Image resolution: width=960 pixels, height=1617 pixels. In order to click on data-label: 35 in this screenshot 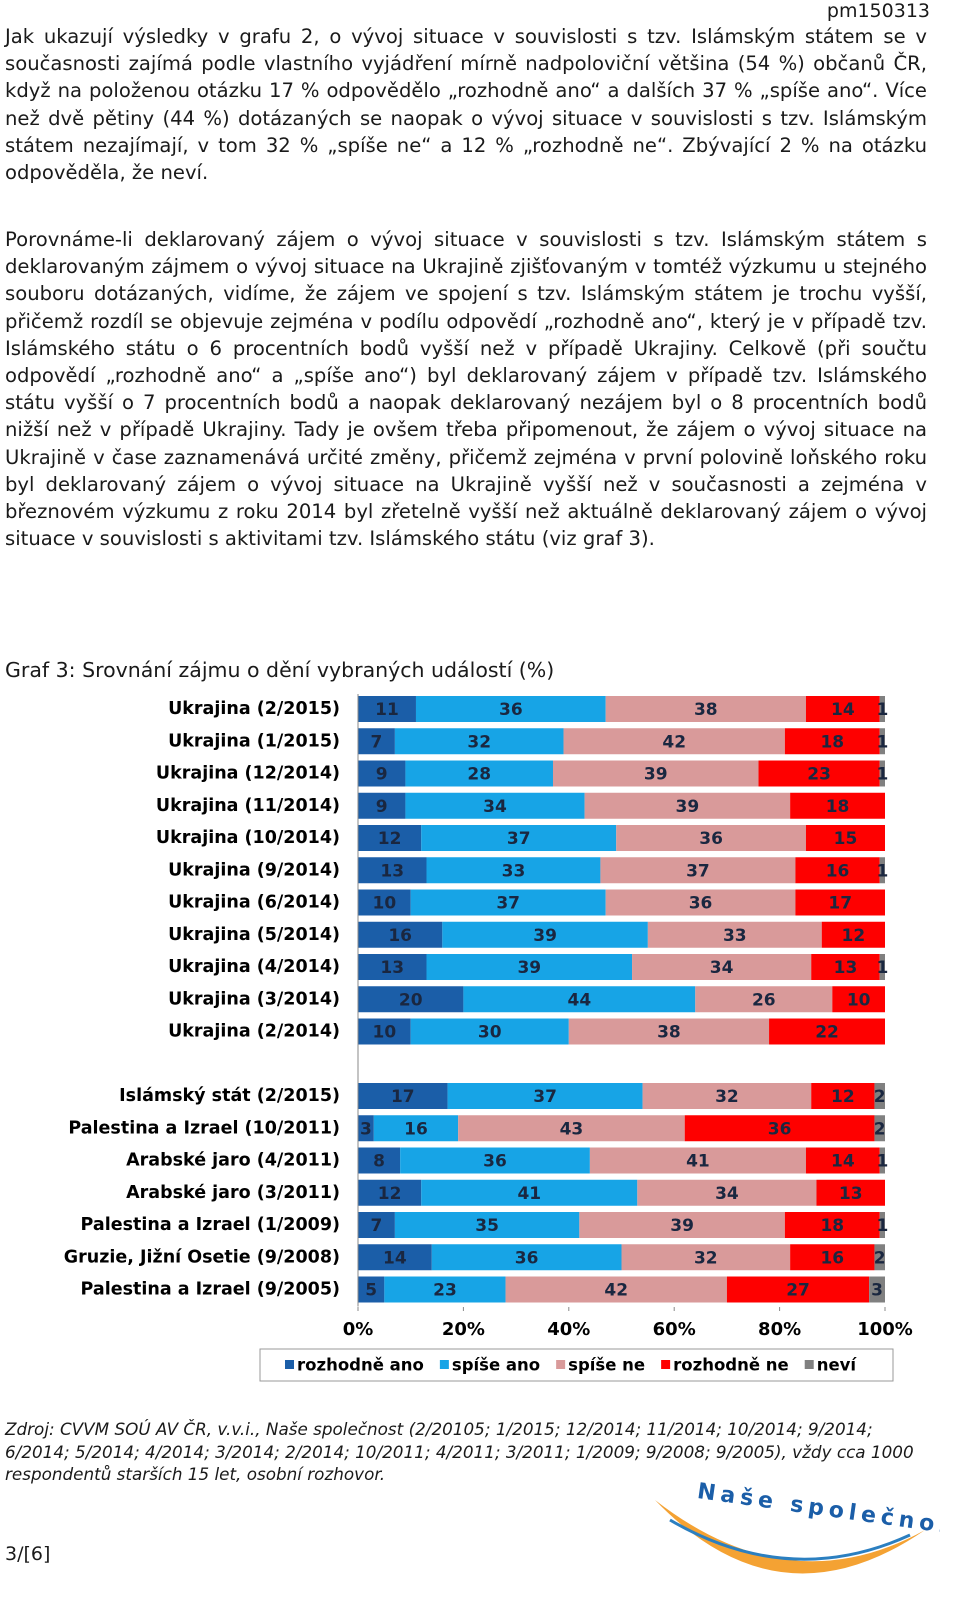, I will do `click(487, 1226)`.